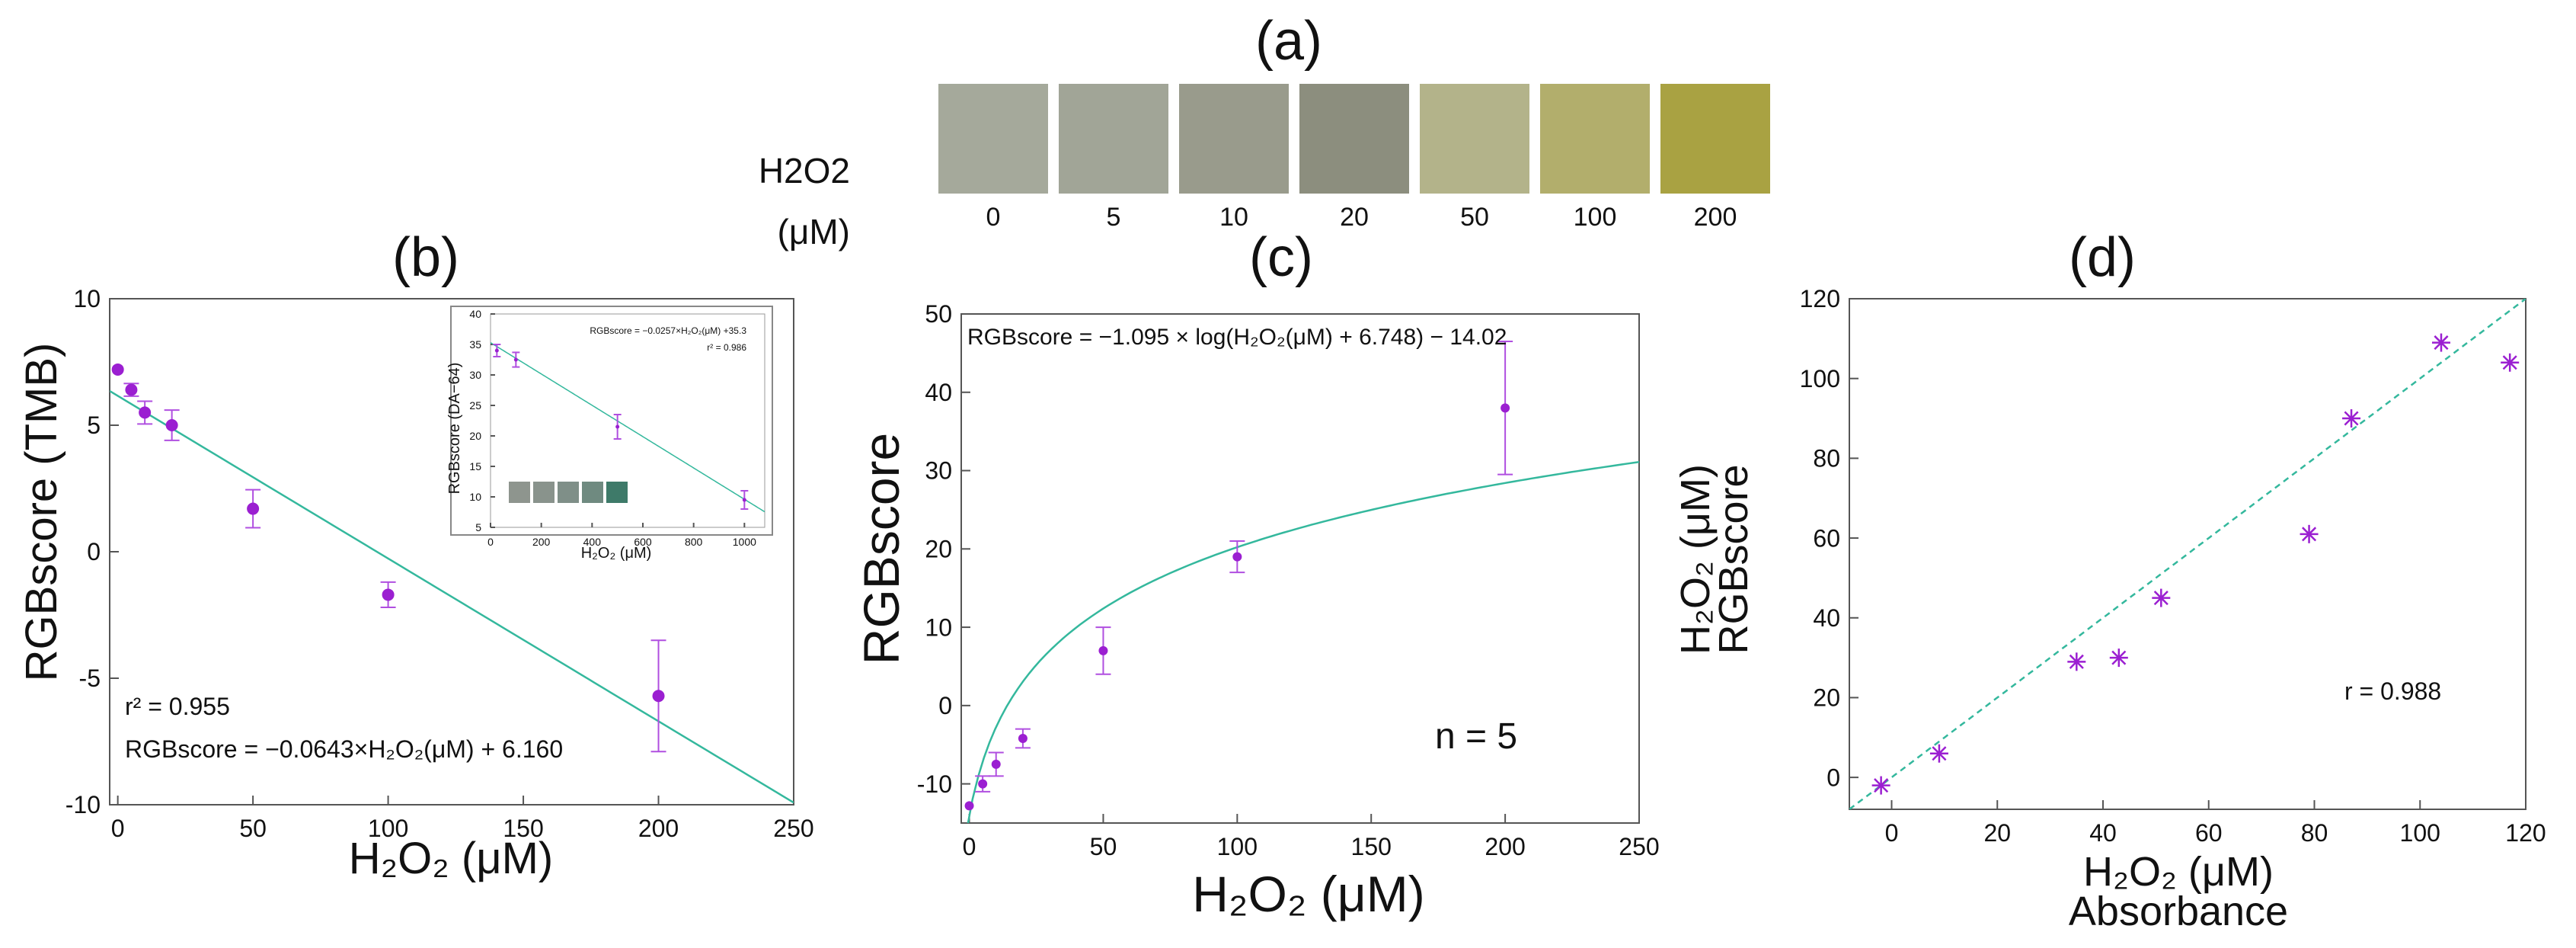 Image resolution: width=2576 pixels, height=948 pixels. I want to click on inset-equation: RGBscore = −0.0257×H₂O₂(μM) +35.3, so click(668, 330).